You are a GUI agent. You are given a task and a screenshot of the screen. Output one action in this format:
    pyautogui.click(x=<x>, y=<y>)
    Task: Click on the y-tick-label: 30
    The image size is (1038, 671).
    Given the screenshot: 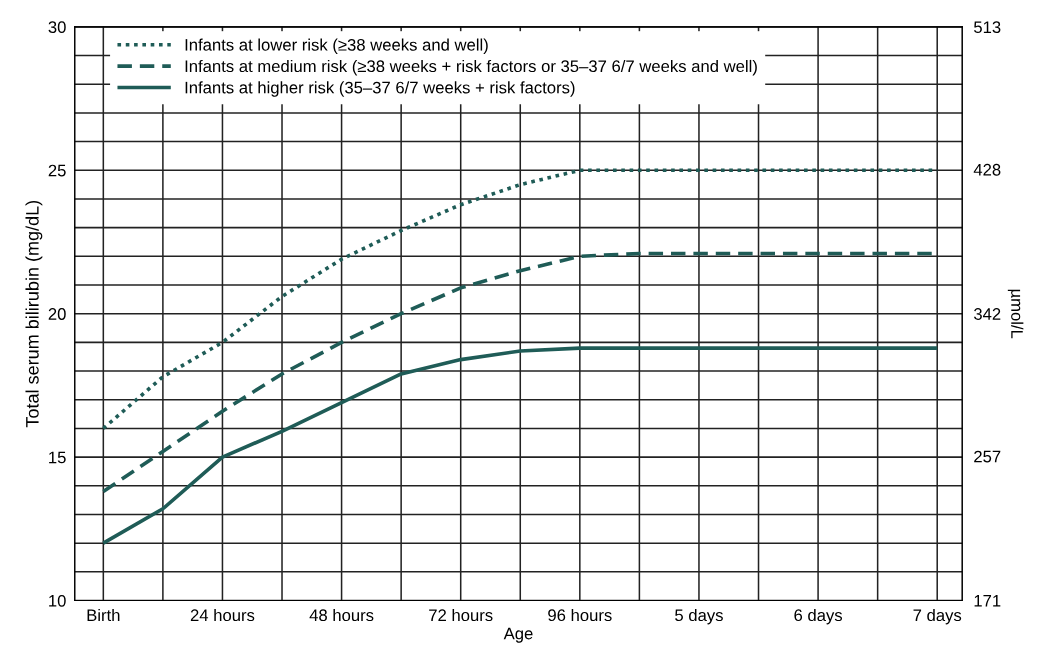 What is the action you would take?
    pyautogui.click(x=57, y=27)
    